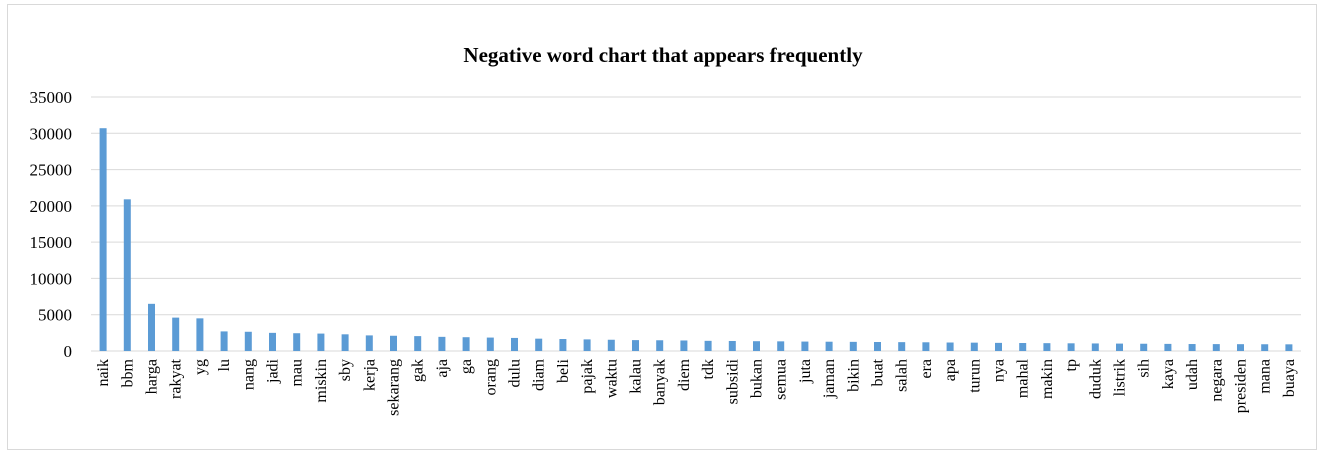  What do you see at coordinates (515, 373) in the screenshot?
I see `x-category-label: dulu` at bounding box center [515, 373].